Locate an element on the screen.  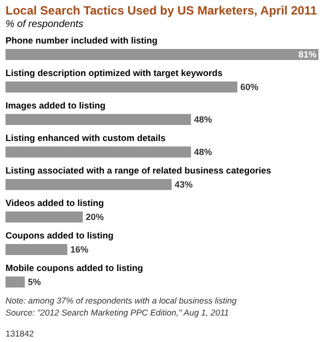
y-tick-label: Mobile coupons added to listing is located at coordinates (74, 268).